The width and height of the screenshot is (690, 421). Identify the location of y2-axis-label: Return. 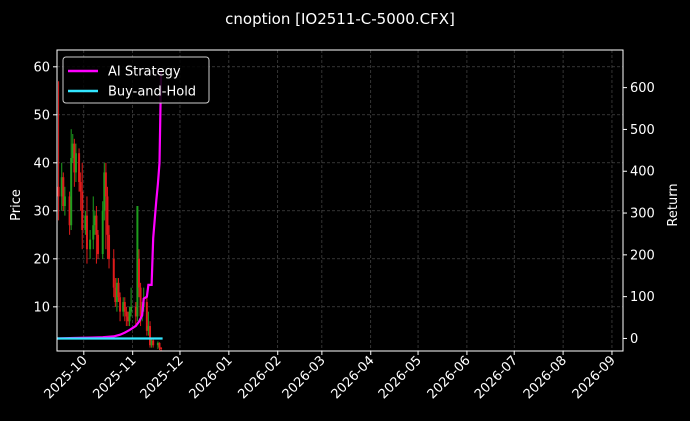
(673, 204).